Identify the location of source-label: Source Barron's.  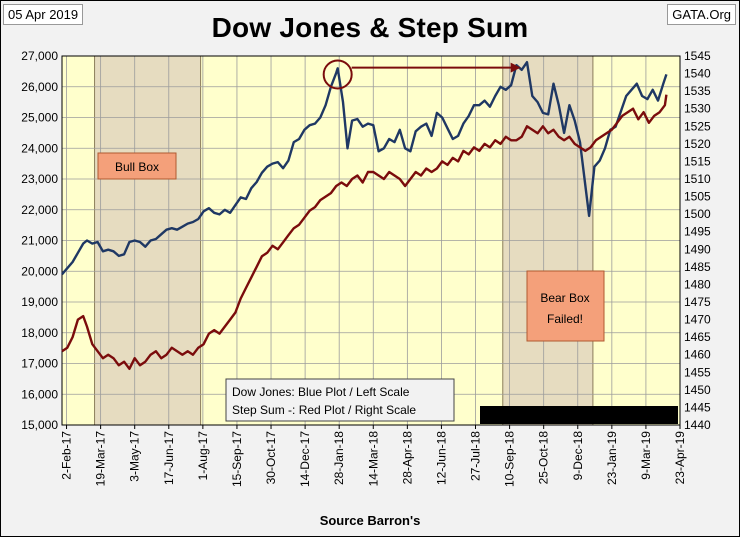
(370, 520).